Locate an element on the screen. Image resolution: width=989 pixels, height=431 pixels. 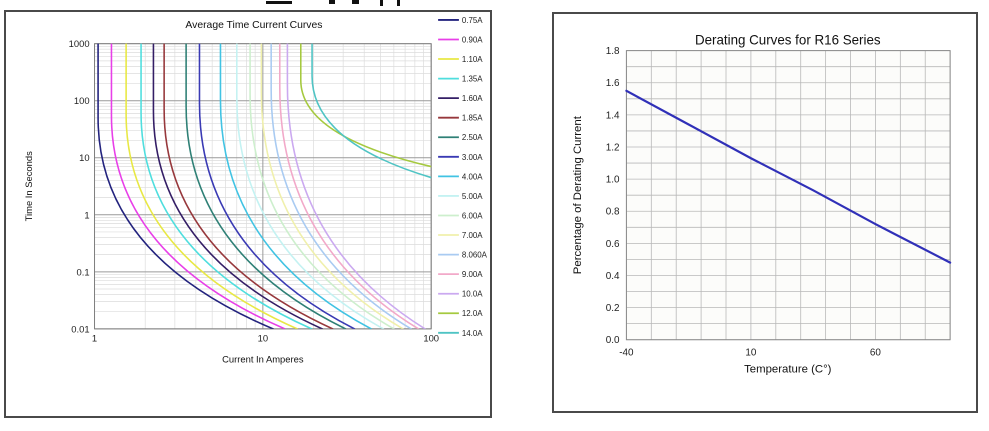
fuse-curve-4.00A is located at coordinates (295, 186).